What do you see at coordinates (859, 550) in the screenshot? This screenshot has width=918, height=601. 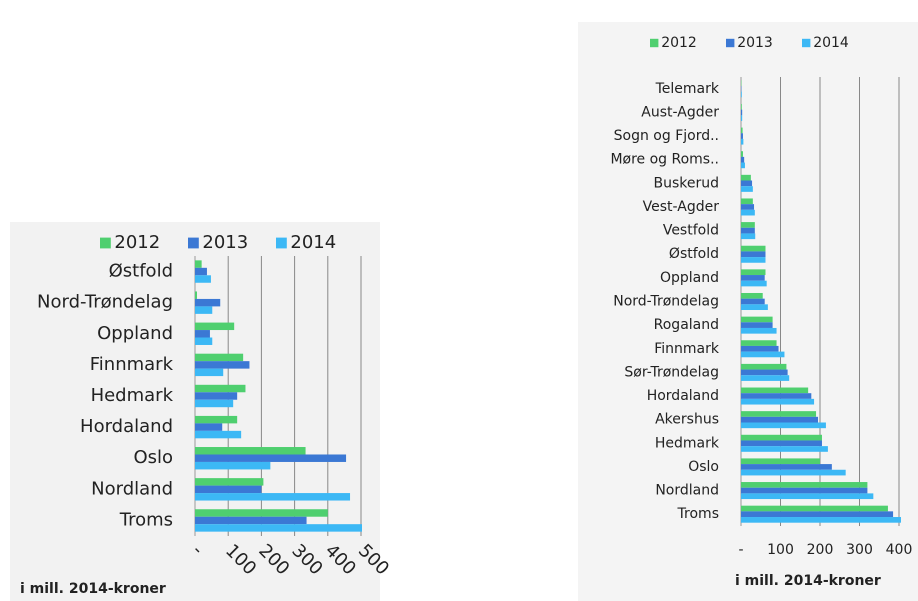 I see `x-tick-label: 300` at bounding box center [859, 550].